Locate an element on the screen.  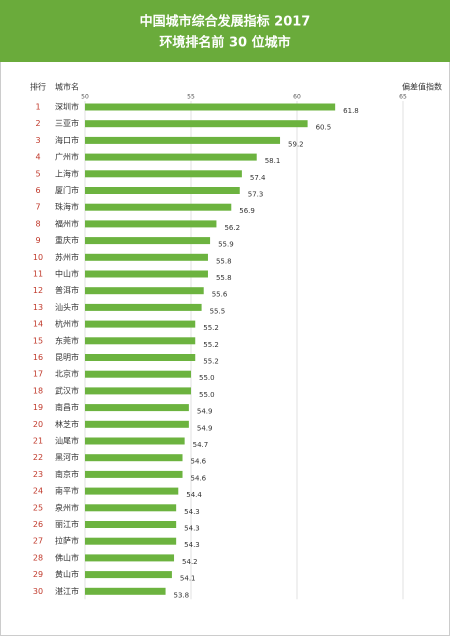
category-label: 黄山市 is located at coordinates (67, 574).